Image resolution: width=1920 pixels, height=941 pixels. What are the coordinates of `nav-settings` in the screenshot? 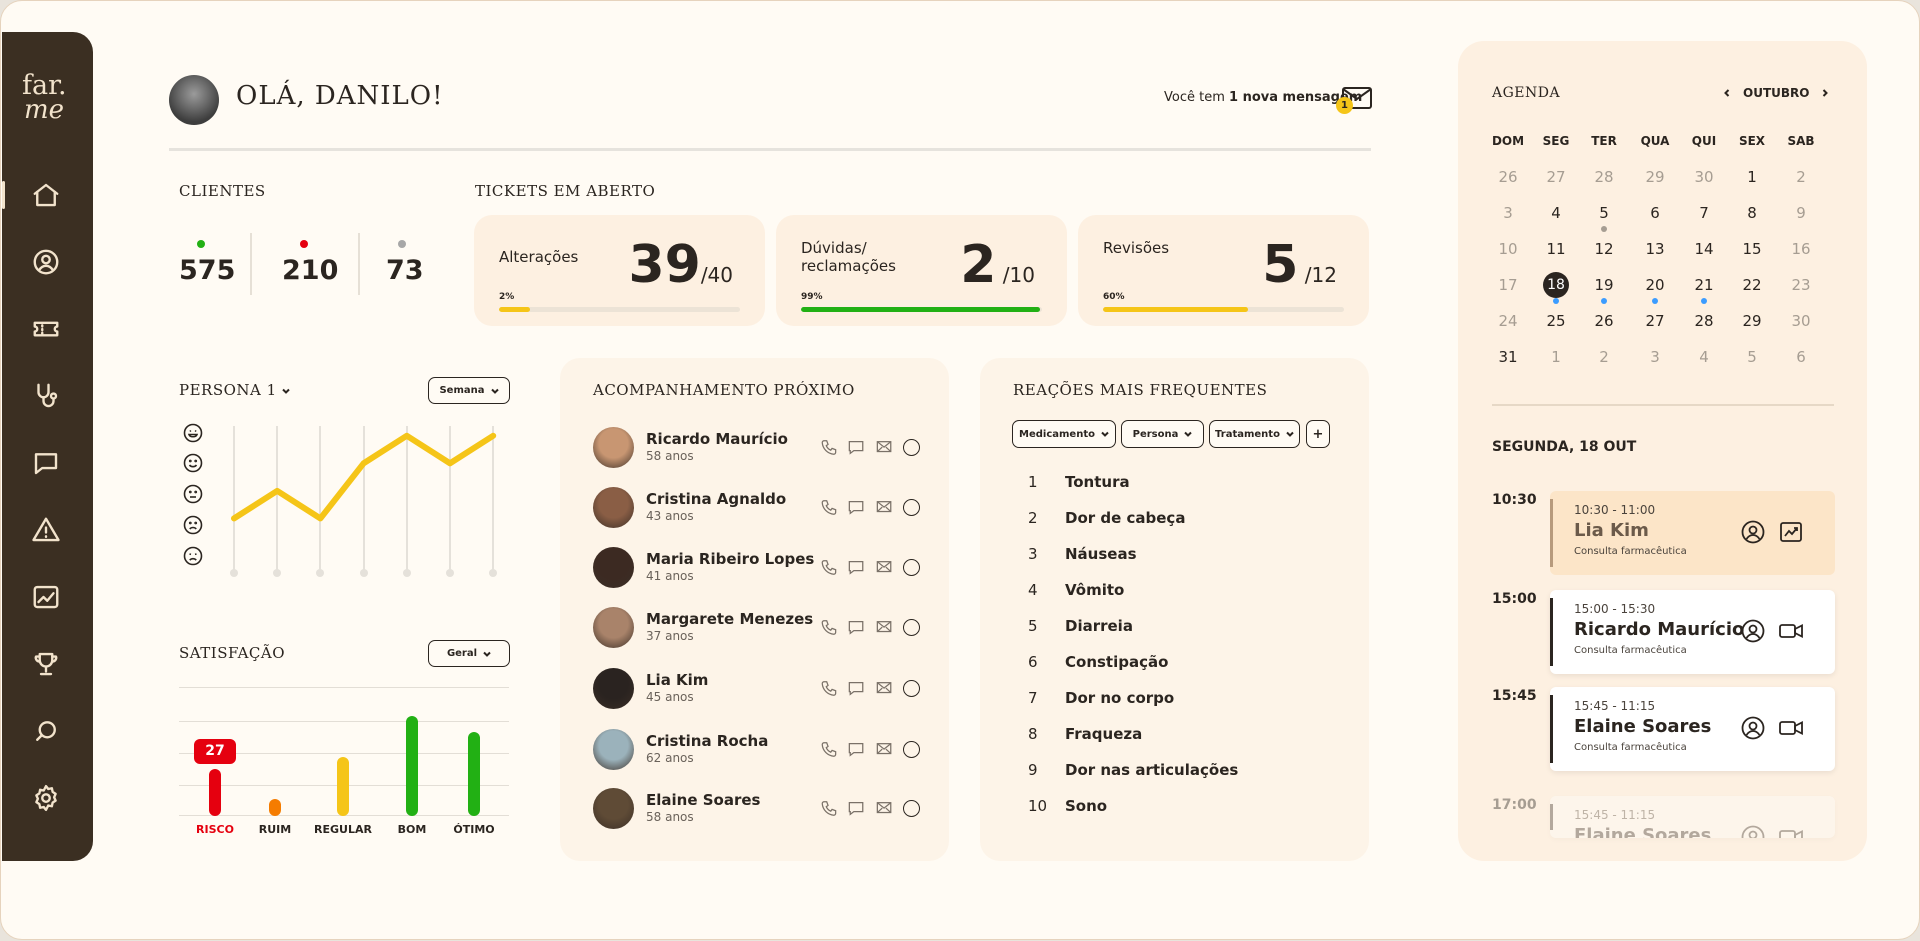 It's located at (46, 798).